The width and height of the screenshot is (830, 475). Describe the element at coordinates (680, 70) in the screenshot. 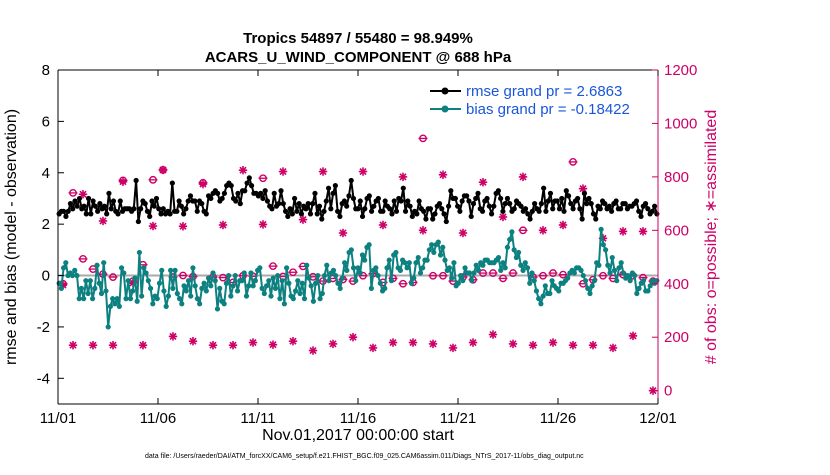

I see `y-right-tick-label: 1200` at that location.